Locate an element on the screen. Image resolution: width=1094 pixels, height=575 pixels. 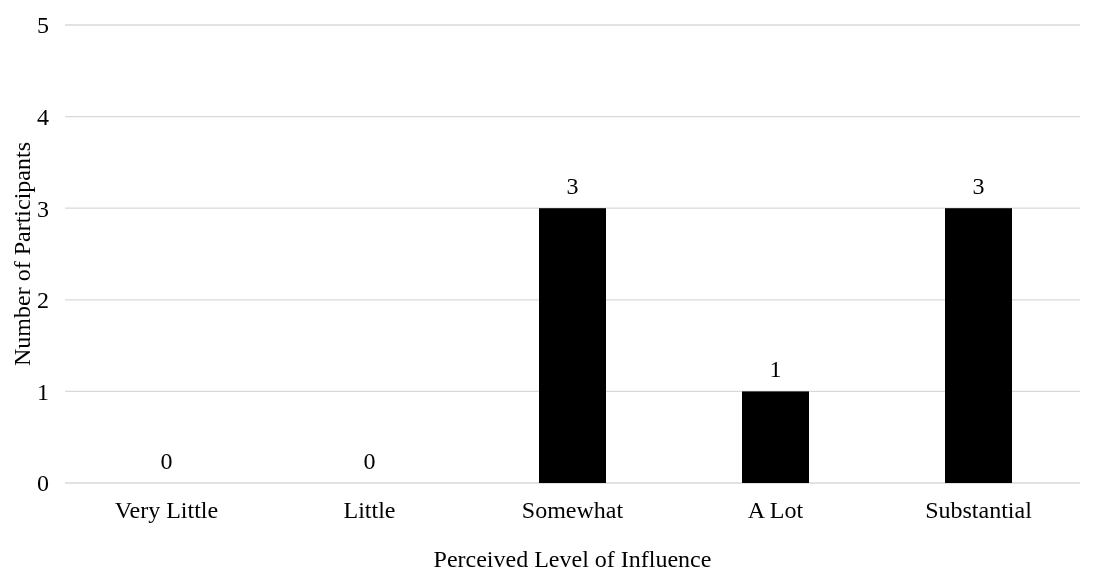
data-label: 1 is located at coordinates (775, 369).